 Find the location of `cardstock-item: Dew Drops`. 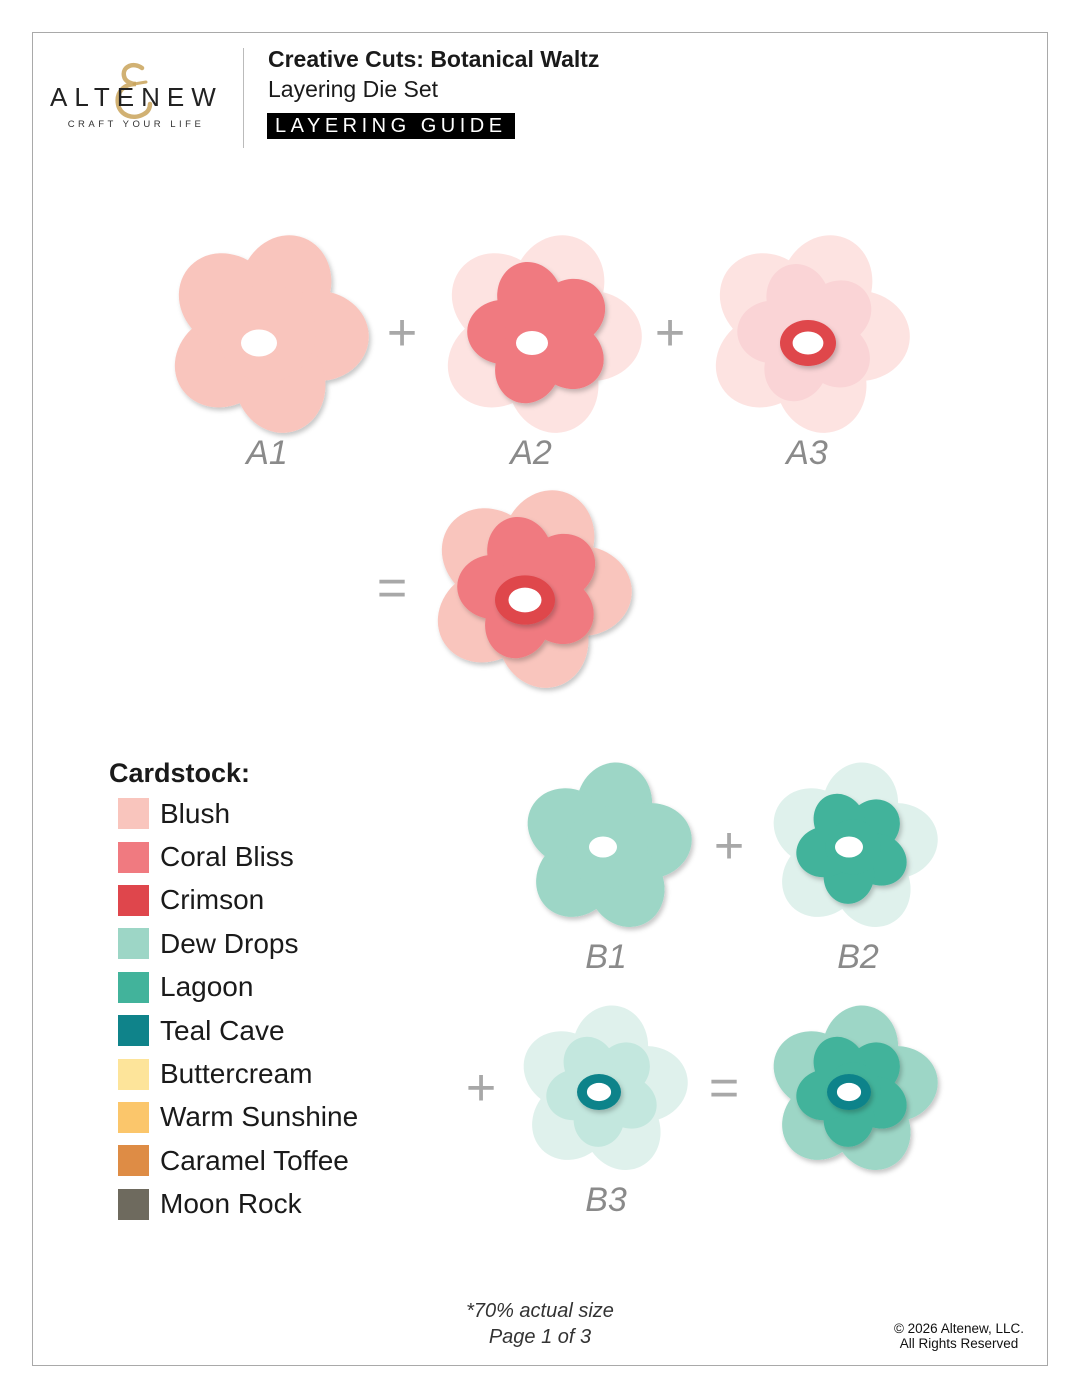

cardstock-item: Dew Drops is located at coordinates (238, 943).